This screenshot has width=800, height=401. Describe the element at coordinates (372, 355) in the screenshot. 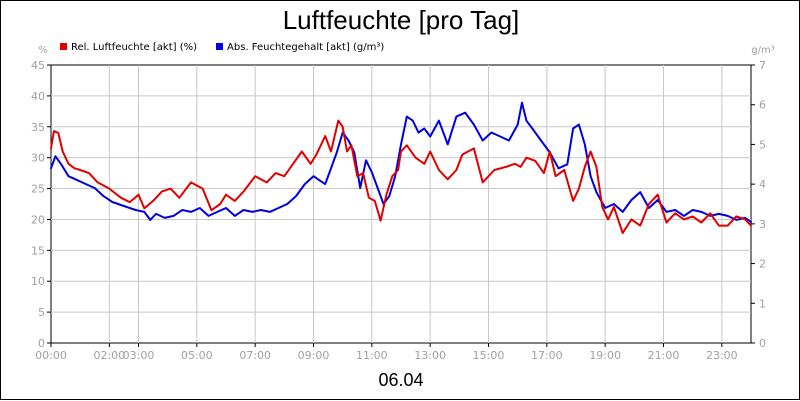

I see `x-tick-label: 11:00` at that location.